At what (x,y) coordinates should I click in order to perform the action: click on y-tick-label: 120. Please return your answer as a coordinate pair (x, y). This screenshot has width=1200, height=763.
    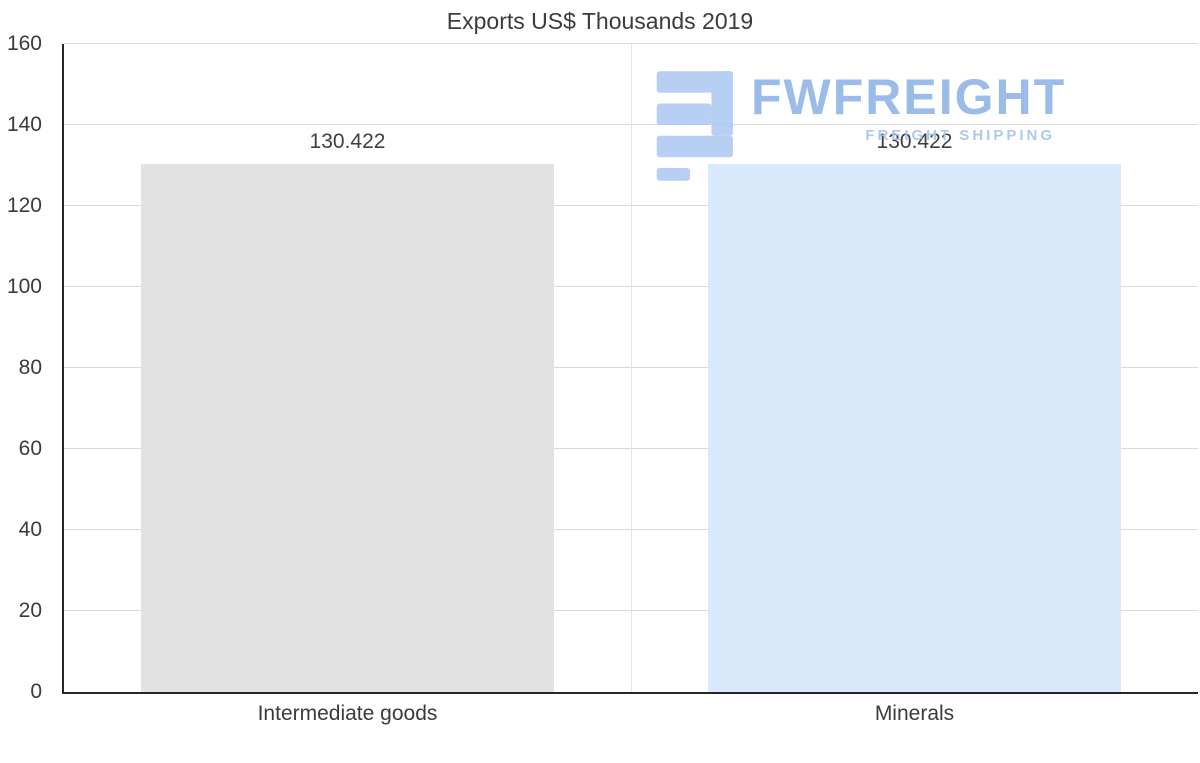
    Looking at the image, I should click on (24, 205).